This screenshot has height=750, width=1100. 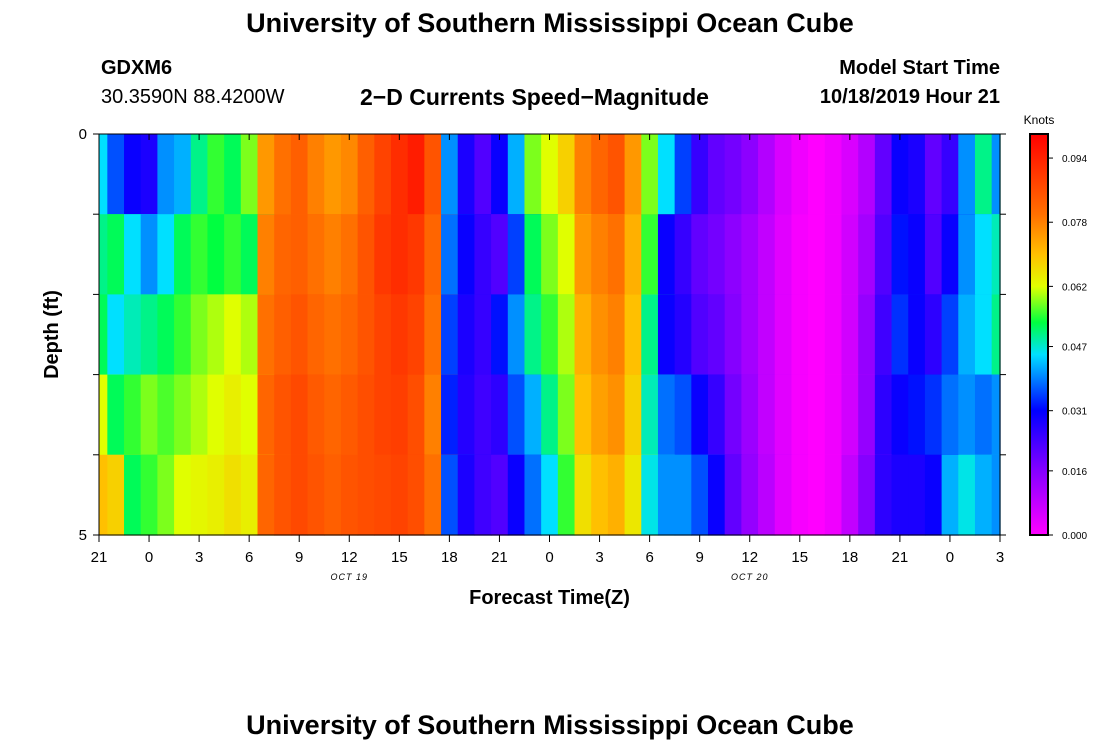 I want to click on colorbar-ticks: 0.000 0.016 0.031 0.047 0.062 0.078 0.094, so click(x=1067, y=348).